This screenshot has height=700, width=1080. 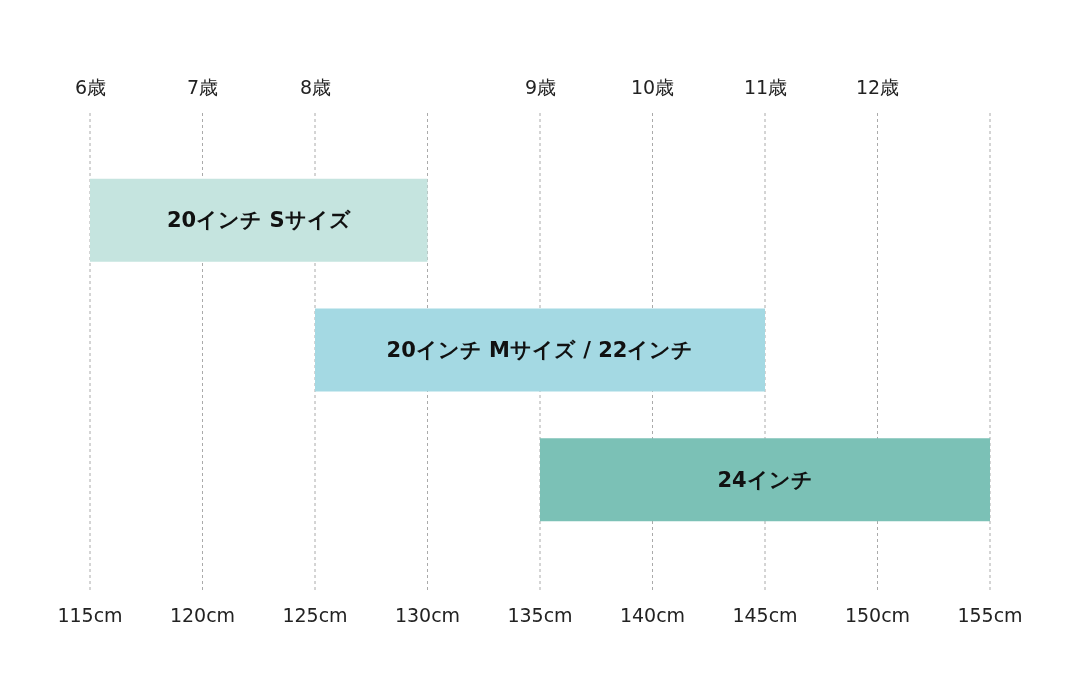 What do you see at coordinates (90, 615) in the screenshot?
I see `x-tick-label: 115cm` at bounding box center [90, 615].